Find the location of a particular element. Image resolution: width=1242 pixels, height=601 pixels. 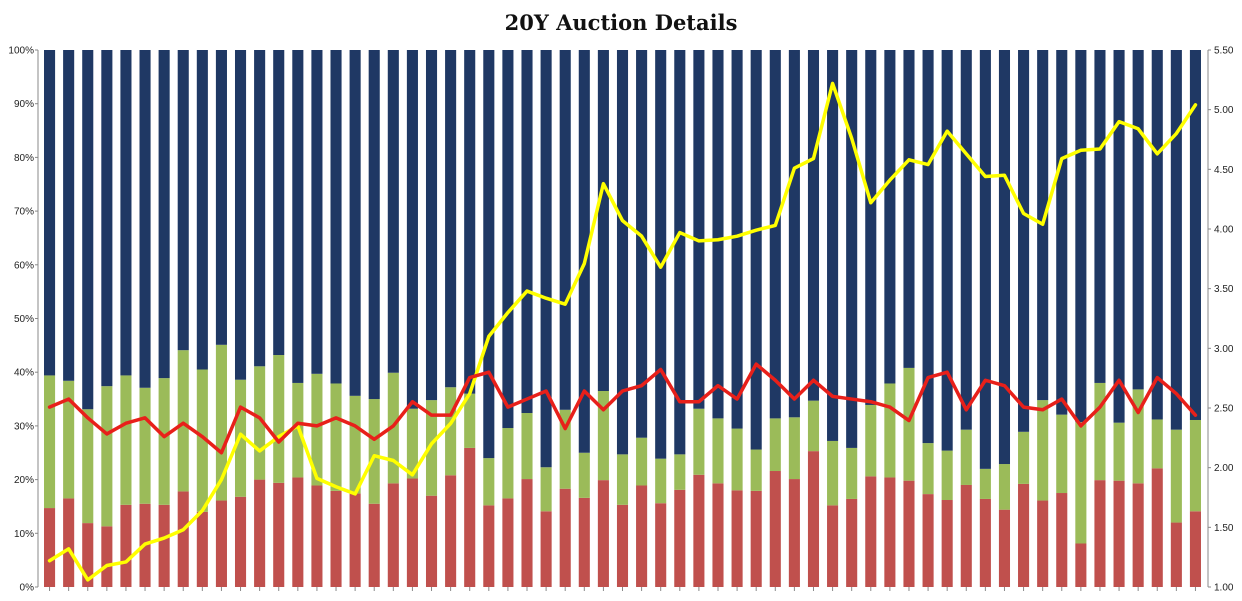

left-tick-label: 10% is located at coordinates (24, 534).